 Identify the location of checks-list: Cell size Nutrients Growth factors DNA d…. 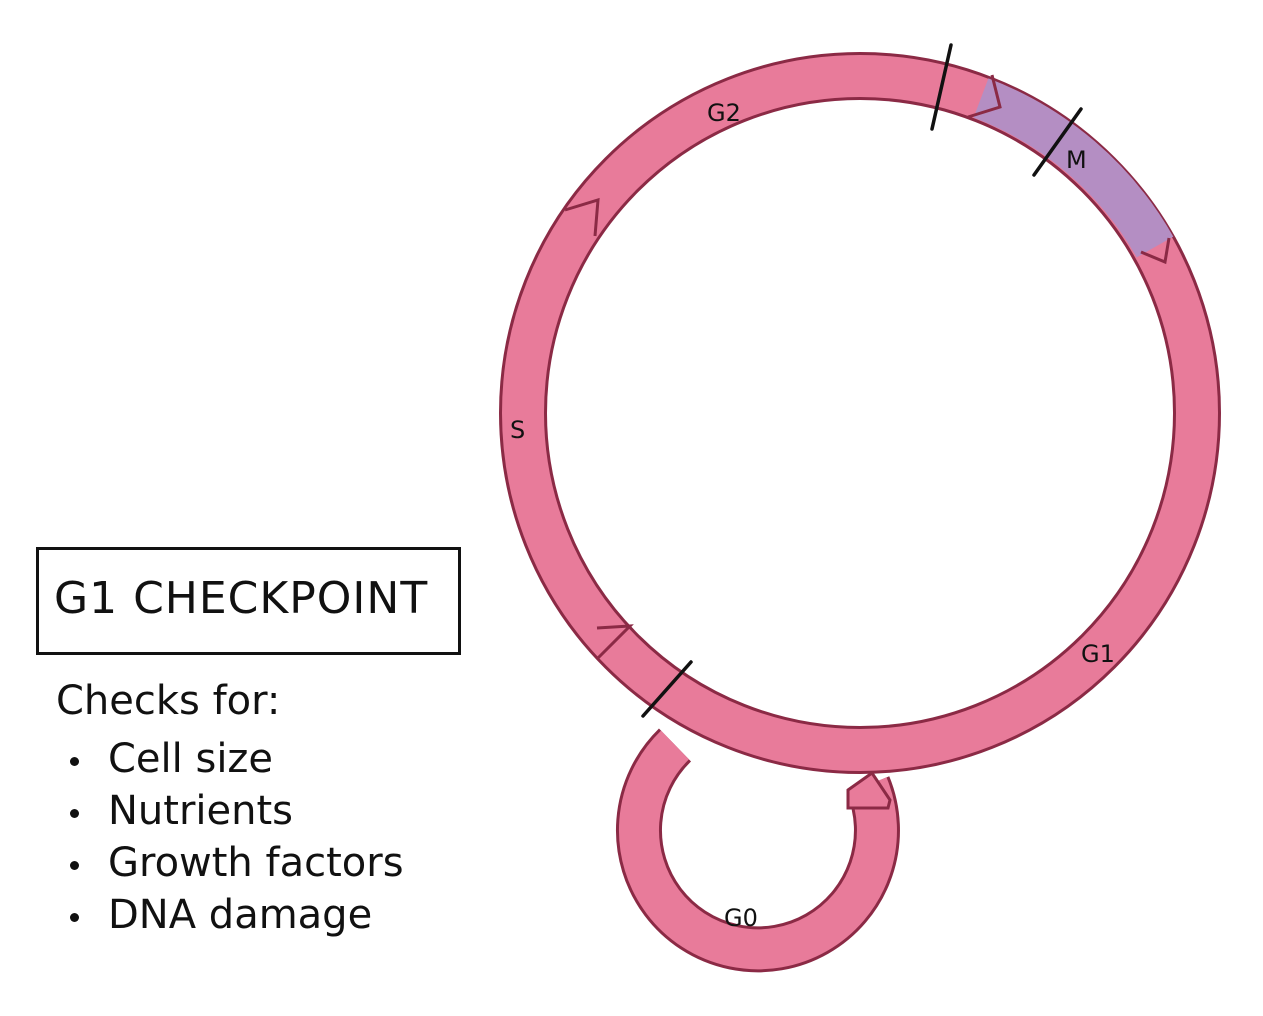
(237, 837).